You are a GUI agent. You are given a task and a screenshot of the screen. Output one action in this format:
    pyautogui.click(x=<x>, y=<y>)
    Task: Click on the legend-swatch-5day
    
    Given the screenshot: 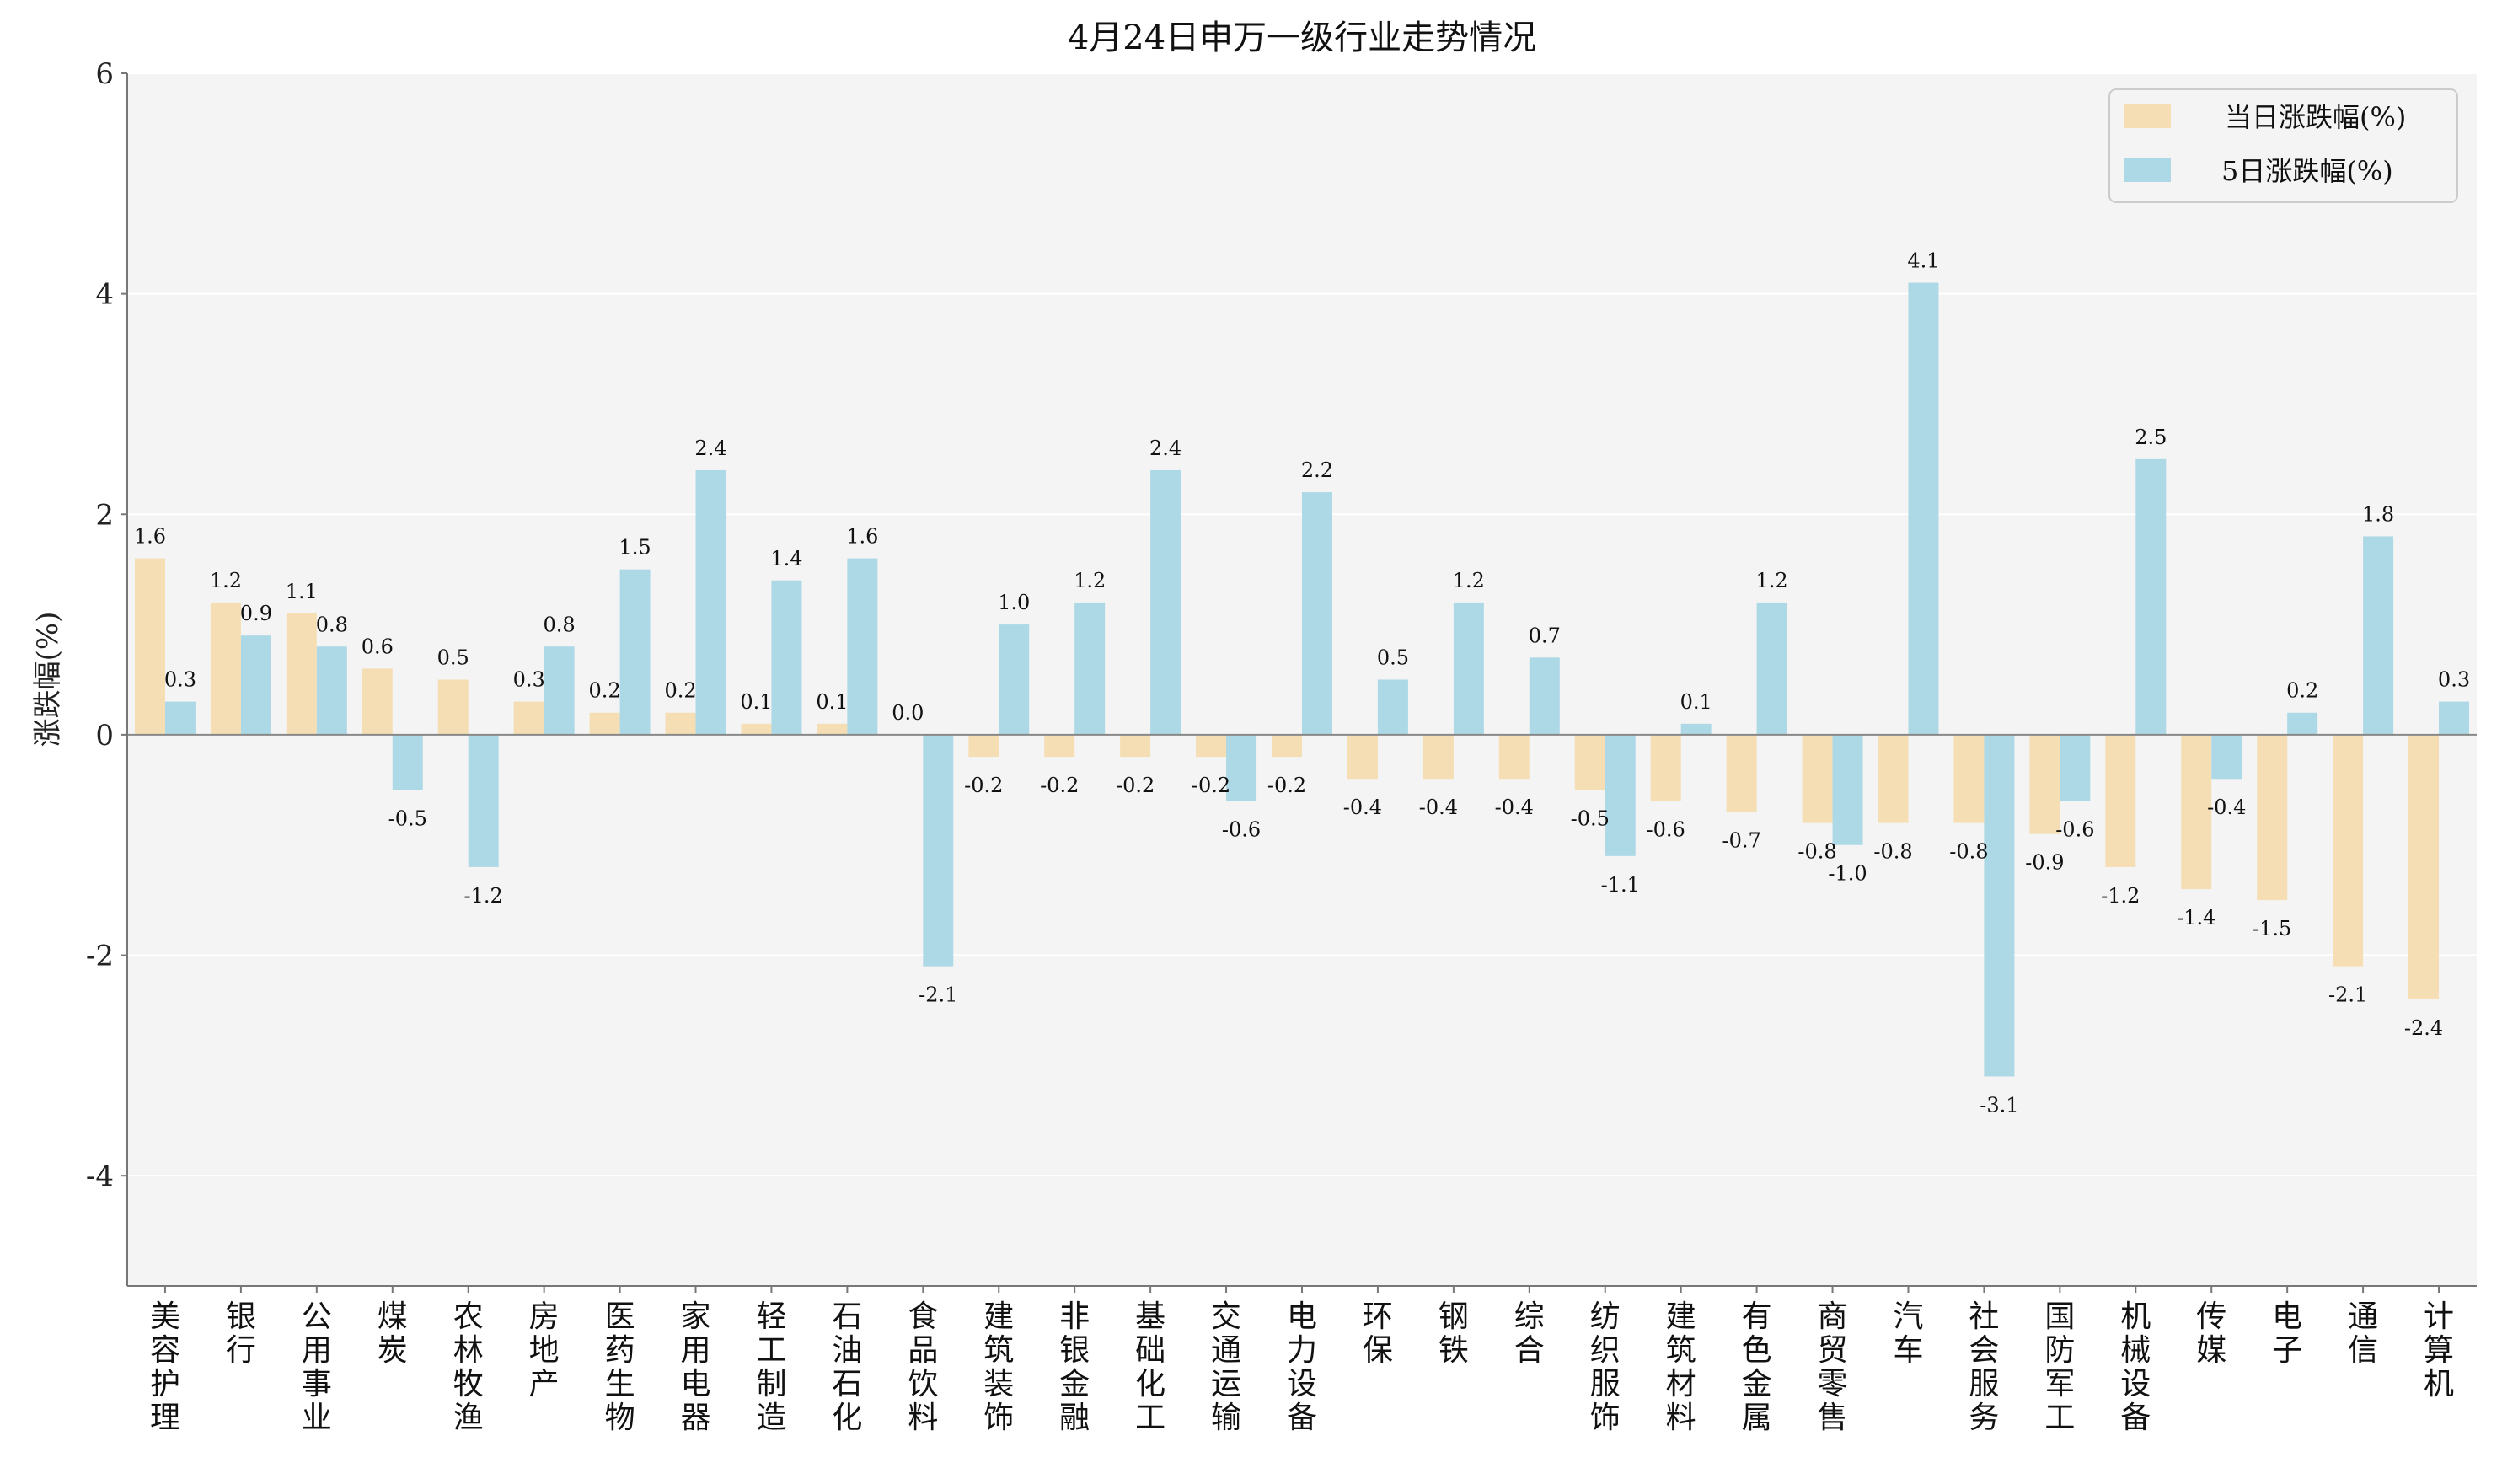 What is the action you would take?
    pyautogui.click(x=2148, y=170)
    